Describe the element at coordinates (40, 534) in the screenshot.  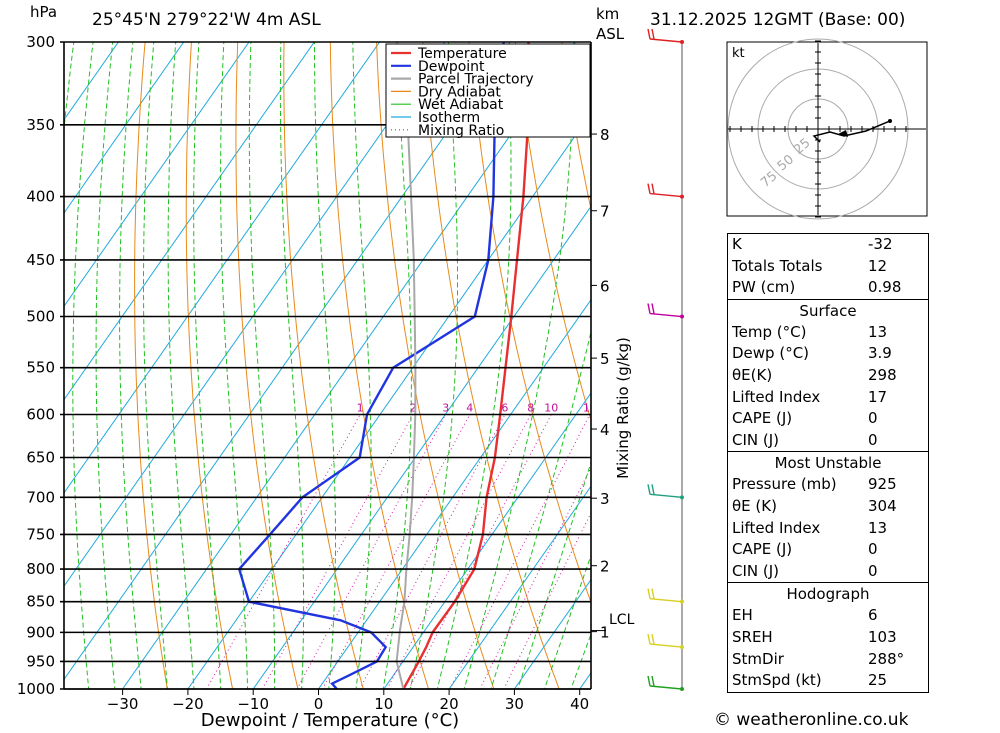
I see `pressure-tick-label: 750` at that location.